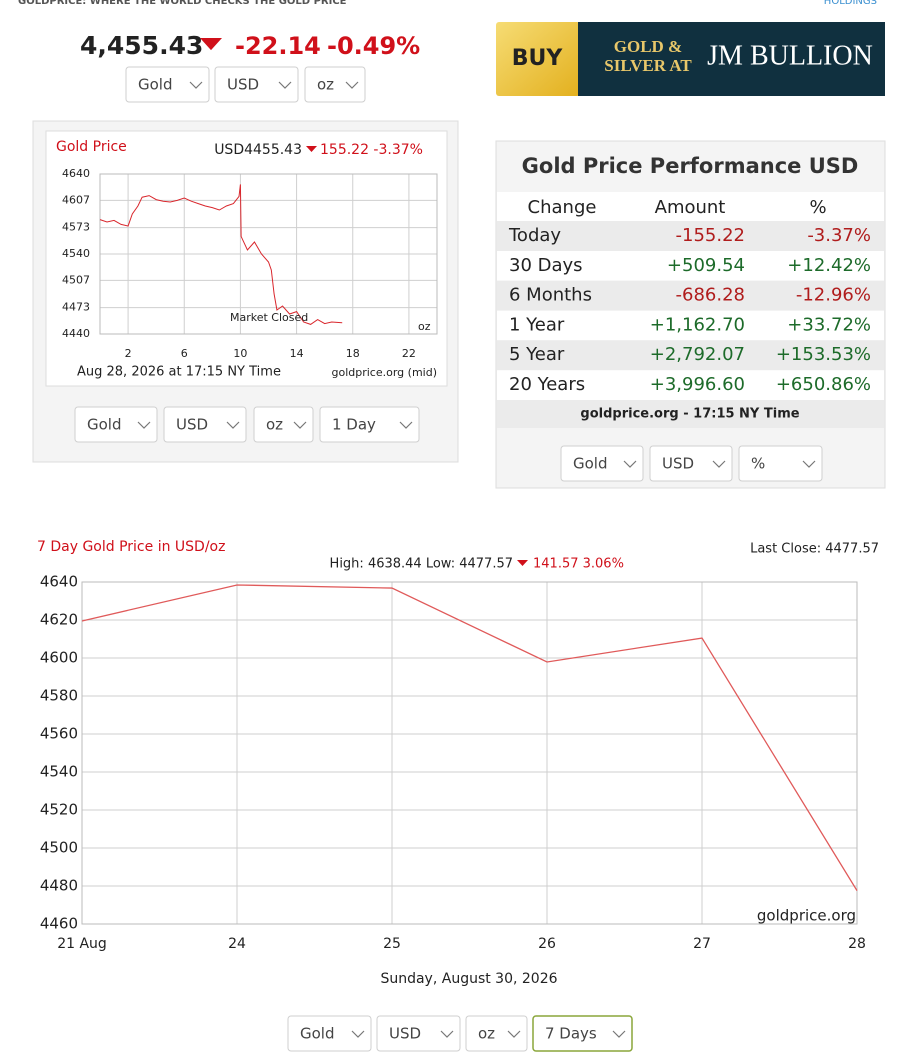  What do you see at coordinates (806, 916) in the screenshot?
I see `chart-source: goldprice.org` at bounding box center [806, 916].